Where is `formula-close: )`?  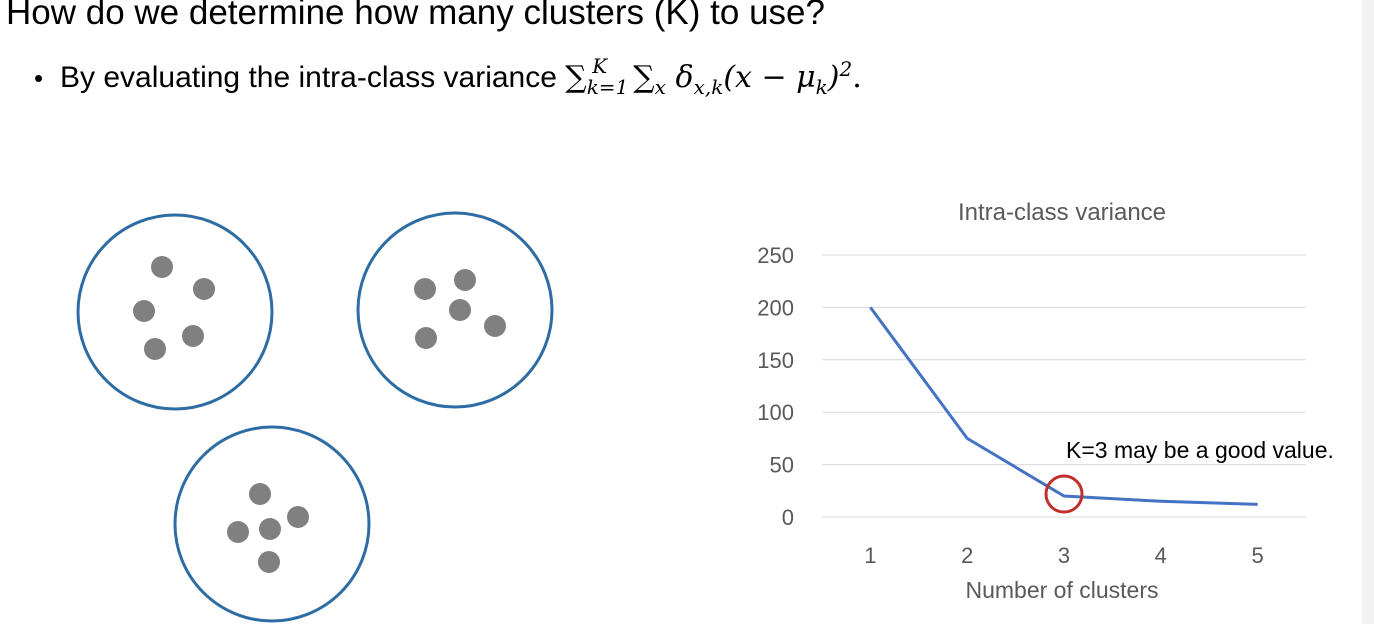 formula-close: ) is located at coordinates (833, 77).